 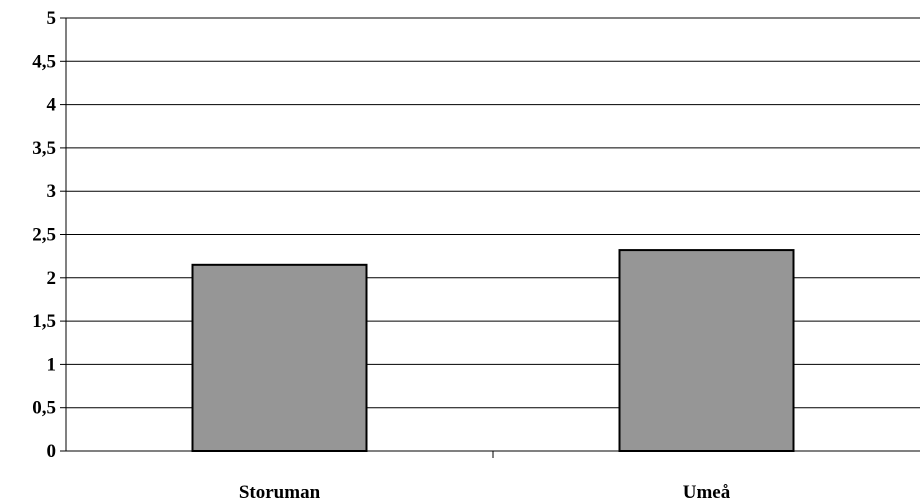 What do you see at coordinates (280, 491) in the screenshot?
I see `x-category-label: Storuman` at bounding box center [280, 491].